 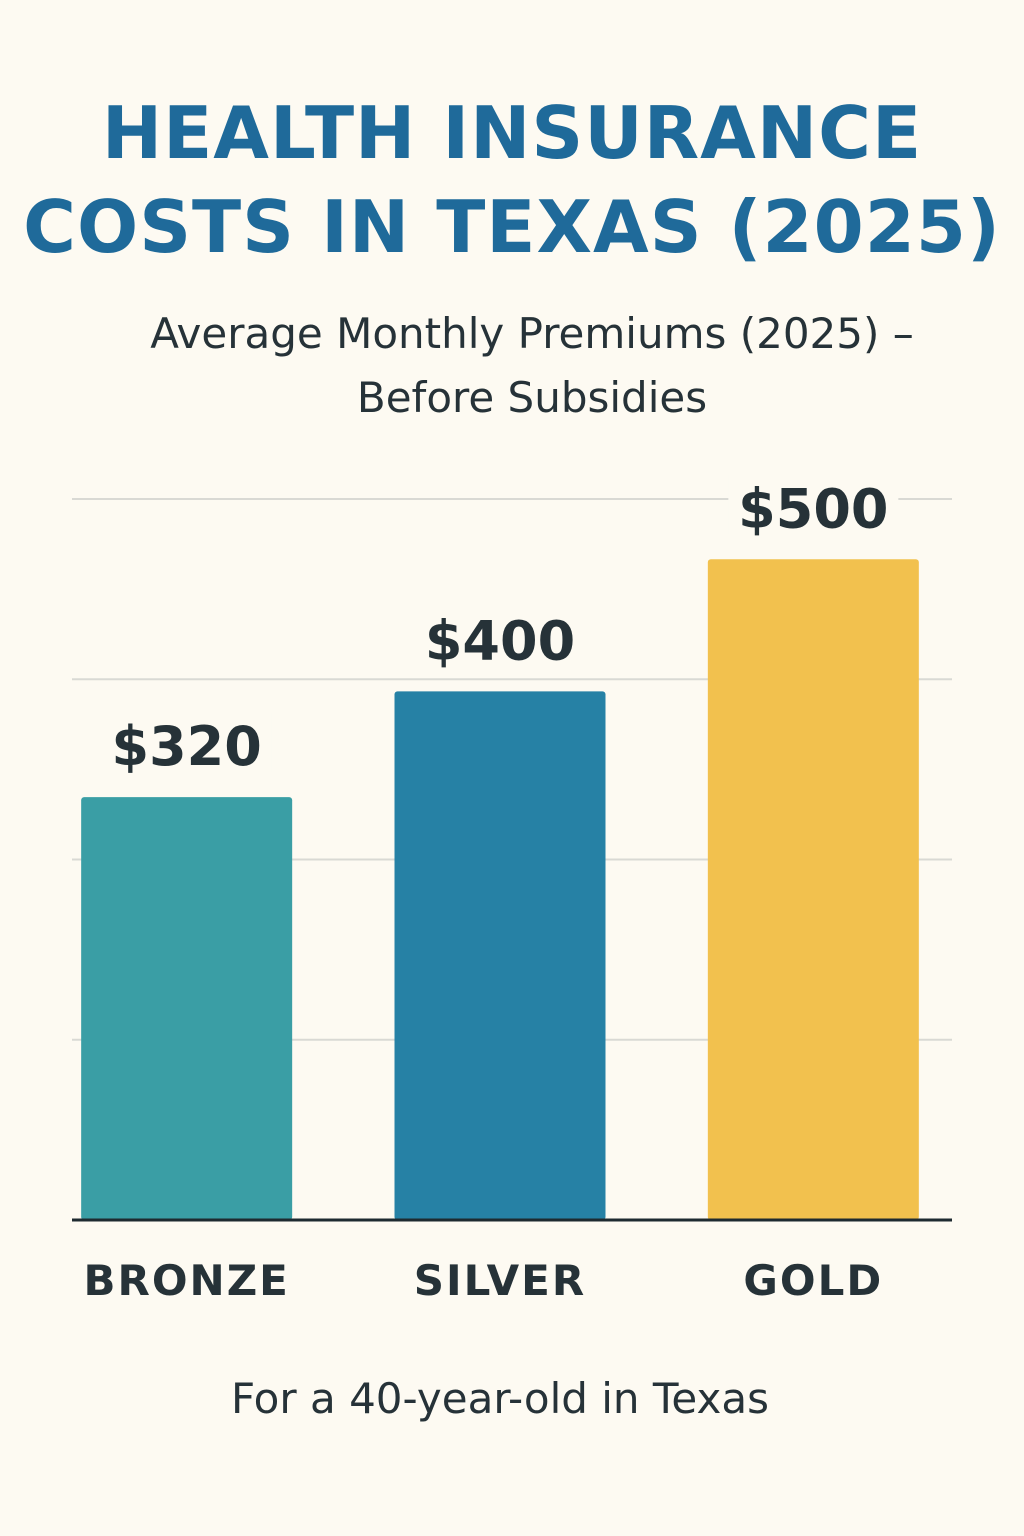 What do you see at coordinates (813, 508) in the screenshot?
I see `data-label: $500` at bounding box center [813, 508].